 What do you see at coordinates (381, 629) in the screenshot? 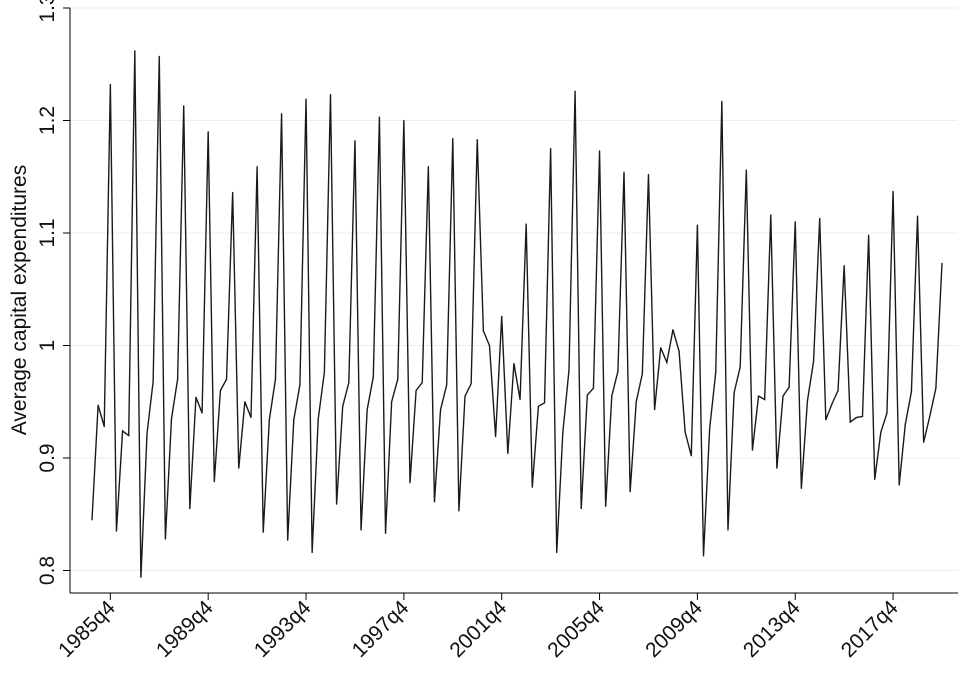
I see `x-tick-label: 1997q4` at bounding box center [381, 629].